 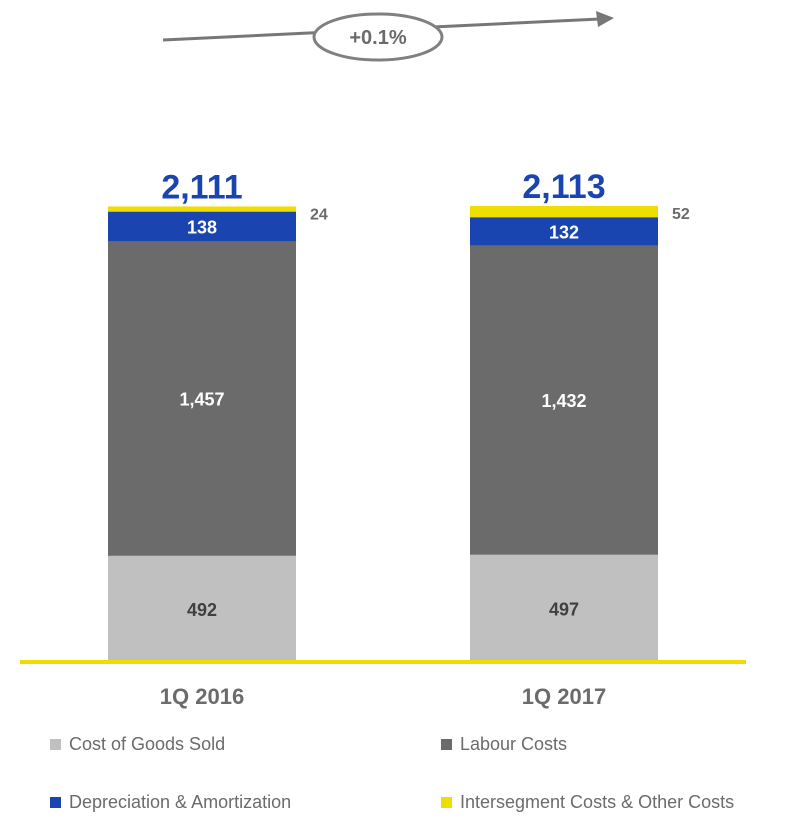 I want to click on bar-label-cogs: 497, so click(x=564, y=609).